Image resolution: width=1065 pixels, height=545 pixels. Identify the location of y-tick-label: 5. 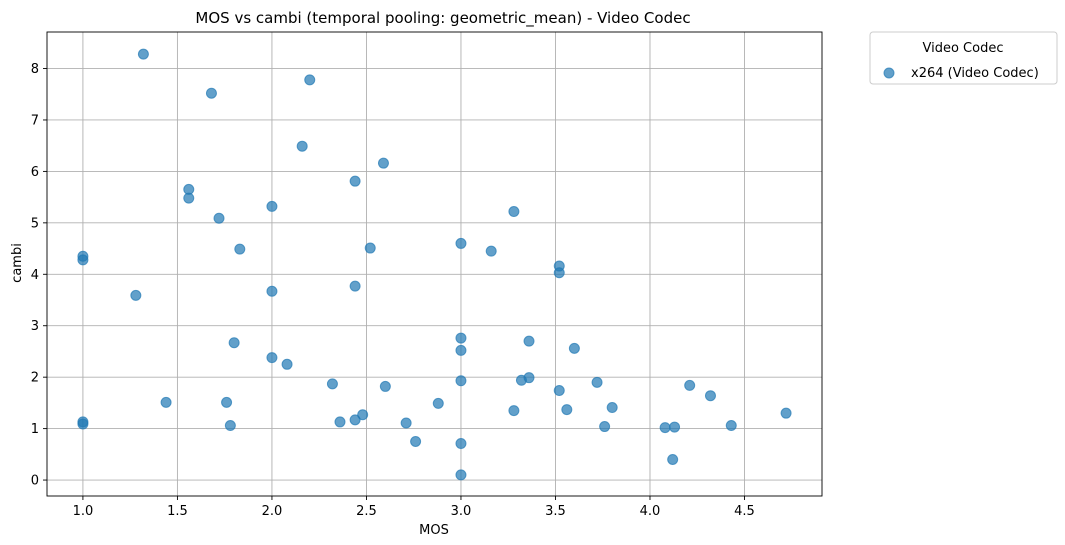
(35, 223).